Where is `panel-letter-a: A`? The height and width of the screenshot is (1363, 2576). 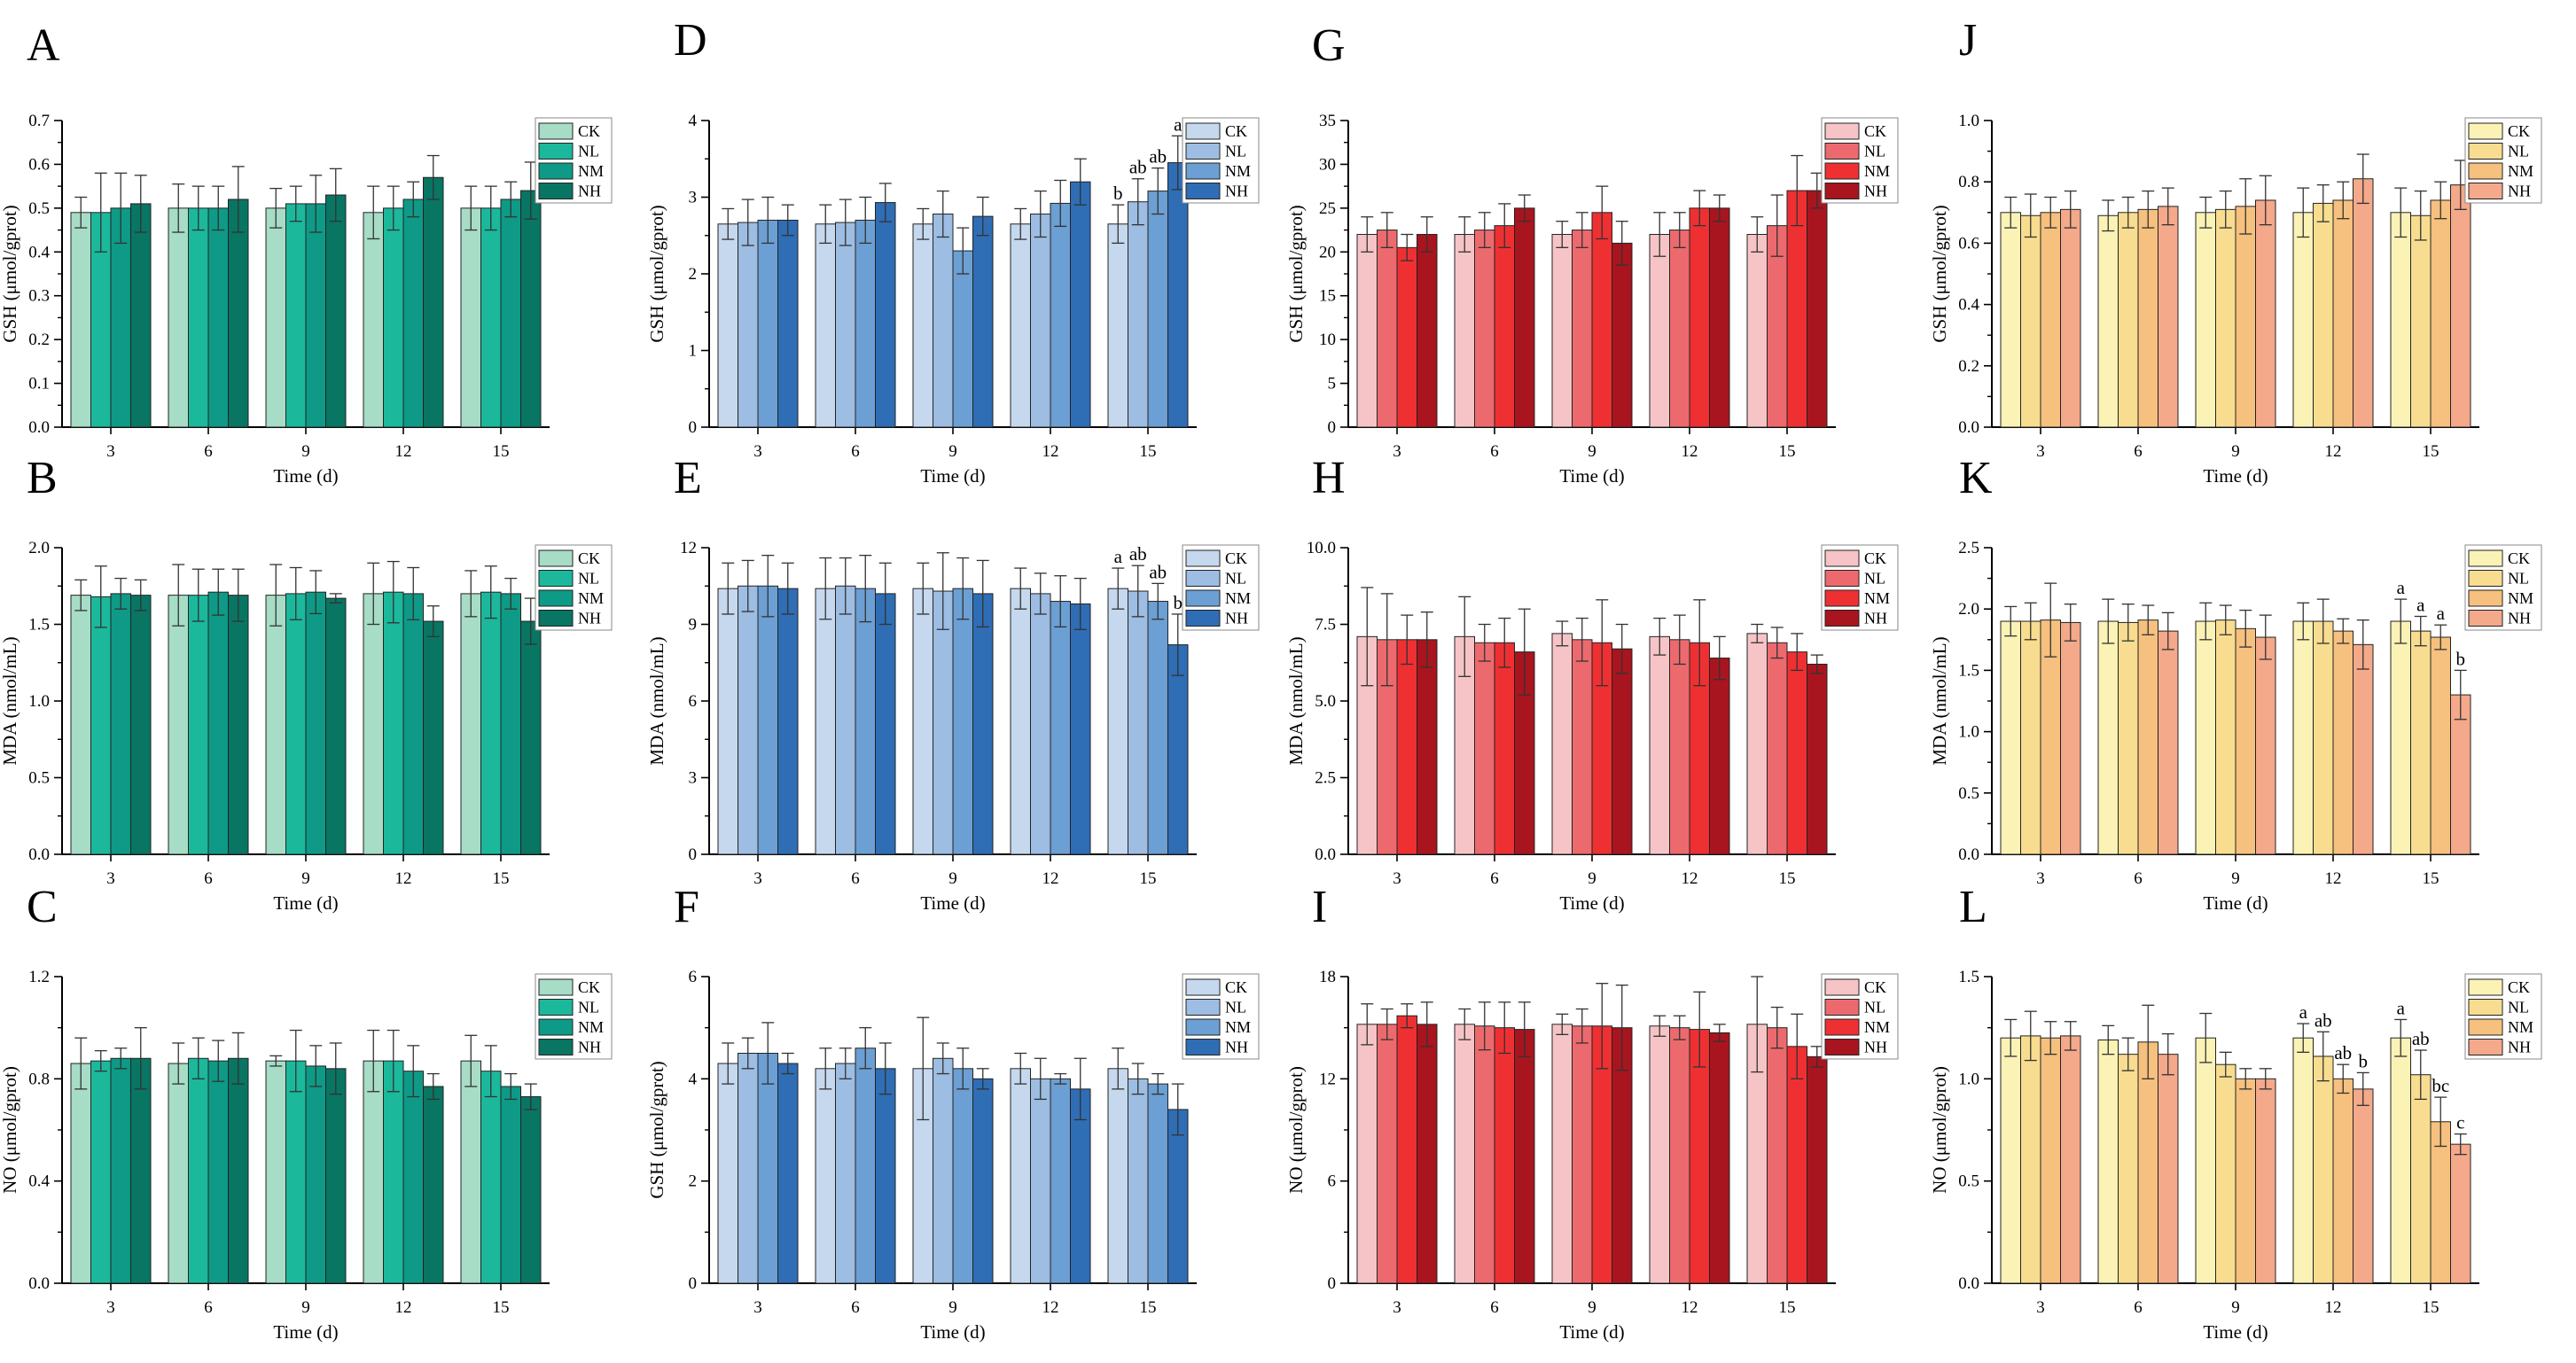 panel-letter-a: A is located at coordinates (43, 45).